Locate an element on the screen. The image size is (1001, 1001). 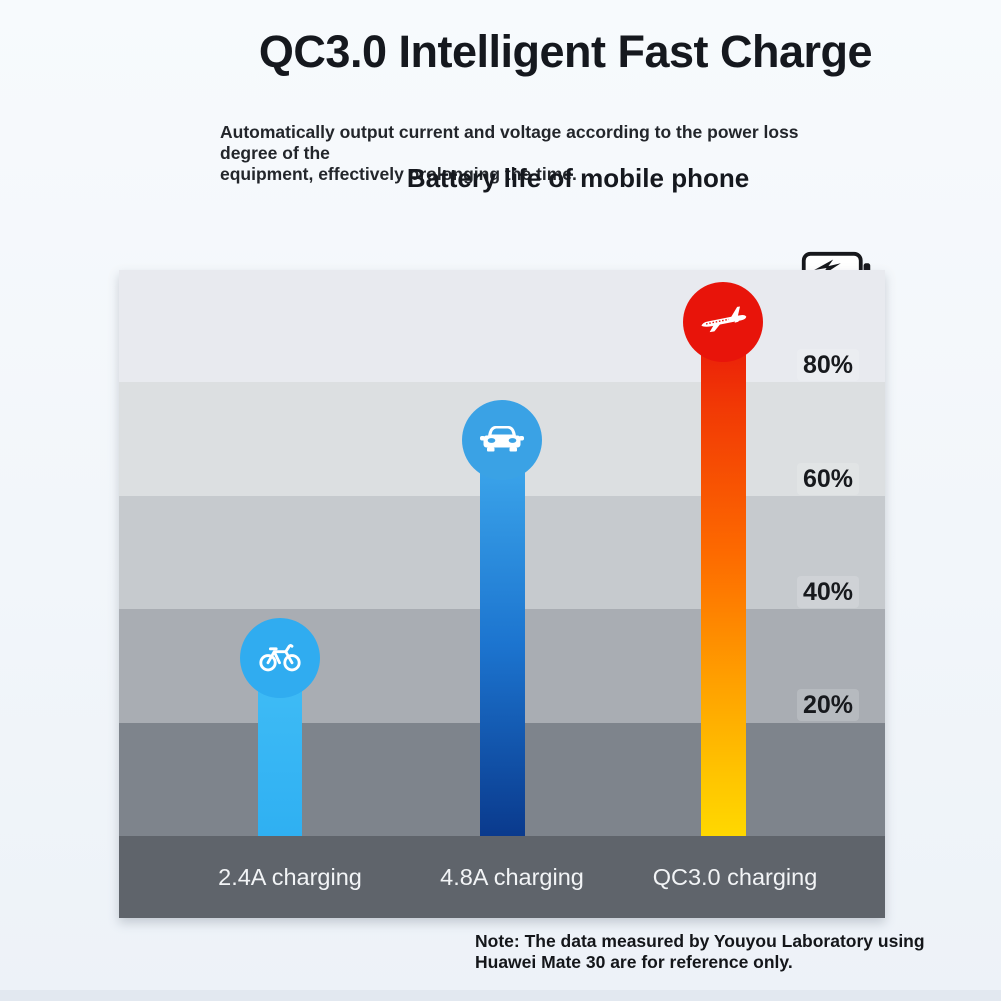
bubble-2-4a is located at coordinates (280, 658).